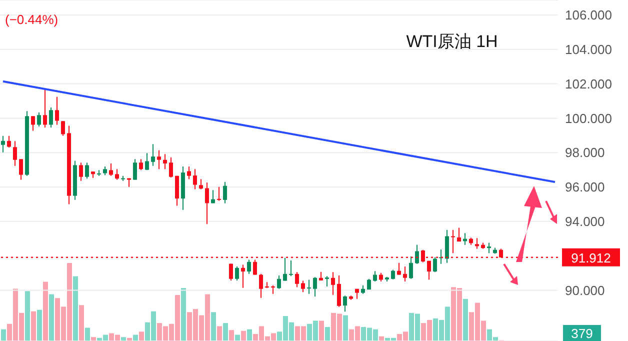 Image resolution: width=628 pixels, height=341 pixels. I want to click on y-tick-label: 104.000, so click(588, 49).